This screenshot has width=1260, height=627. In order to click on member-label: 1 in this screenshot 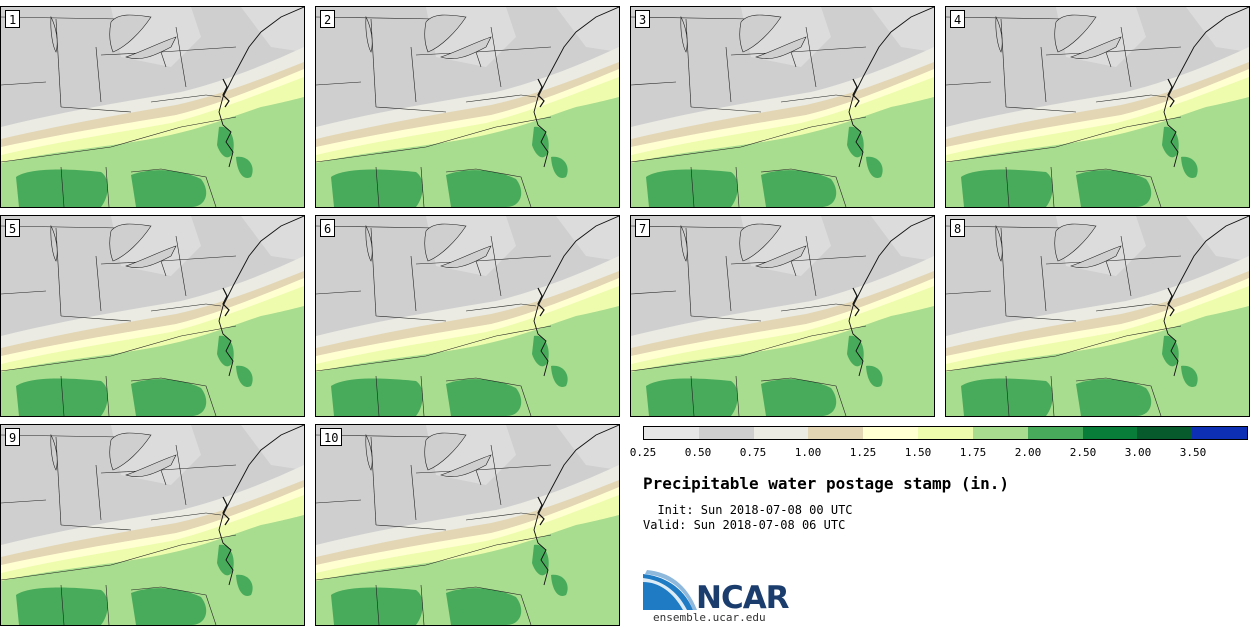, I will do `click(13, 19)`.